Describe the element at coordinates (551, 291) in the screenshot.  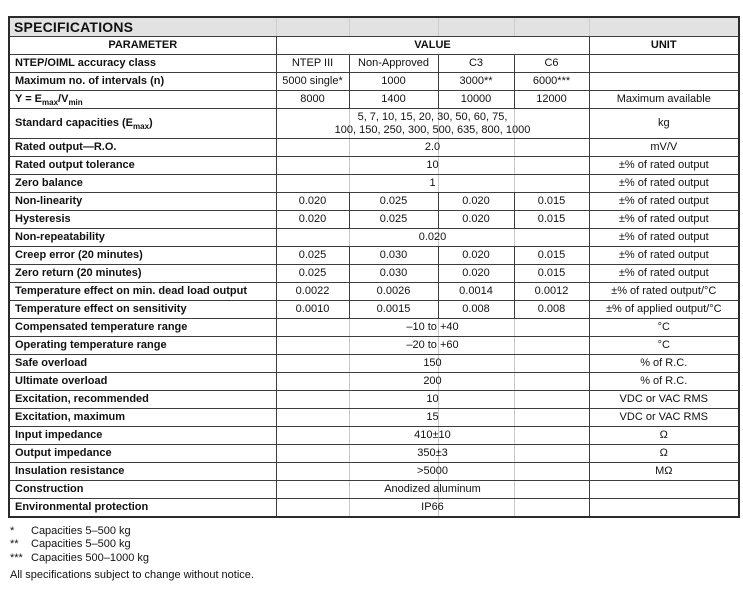
I see `value-cell: 0.0012` at that location.